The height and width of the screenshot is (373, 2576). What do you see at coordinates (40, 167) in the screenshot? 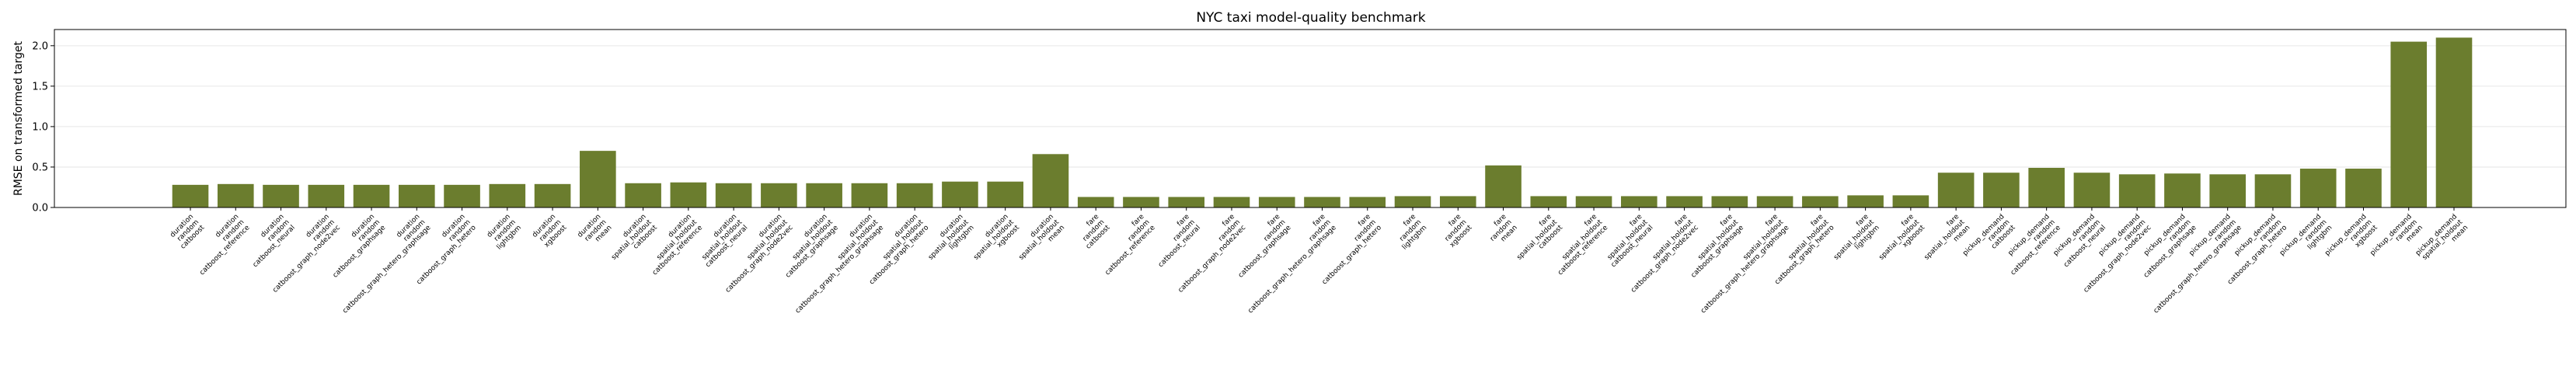
I see `y-tick-label: 0.5` at bounding box center [40, 167].